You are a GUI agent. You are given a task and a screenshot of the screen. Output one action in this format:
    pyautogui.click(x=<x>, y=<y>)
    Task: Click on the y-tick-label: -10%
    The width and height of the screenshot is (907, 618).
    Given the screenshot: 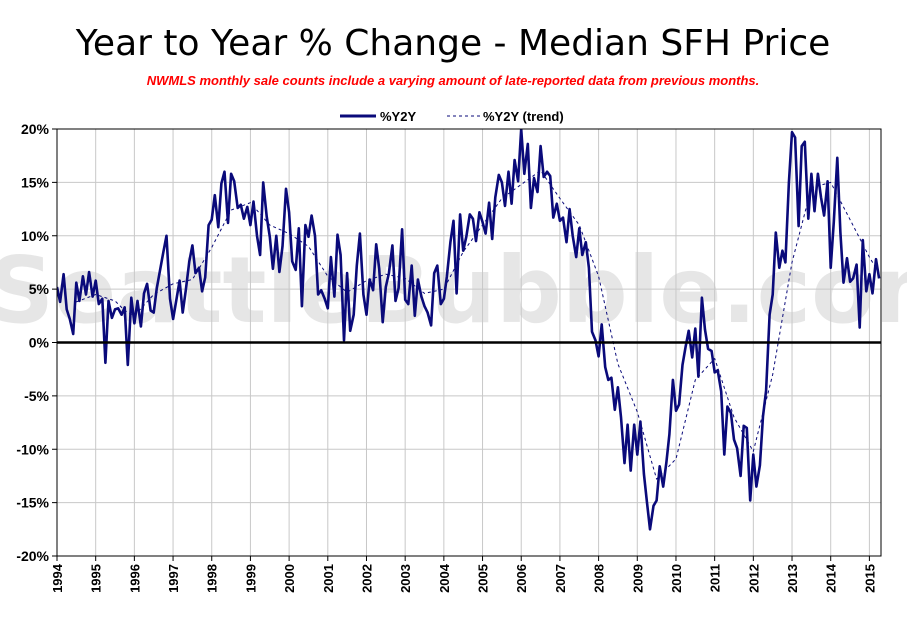 What is the action you would take?
    pyautogui.click(x=32, y=449)
    